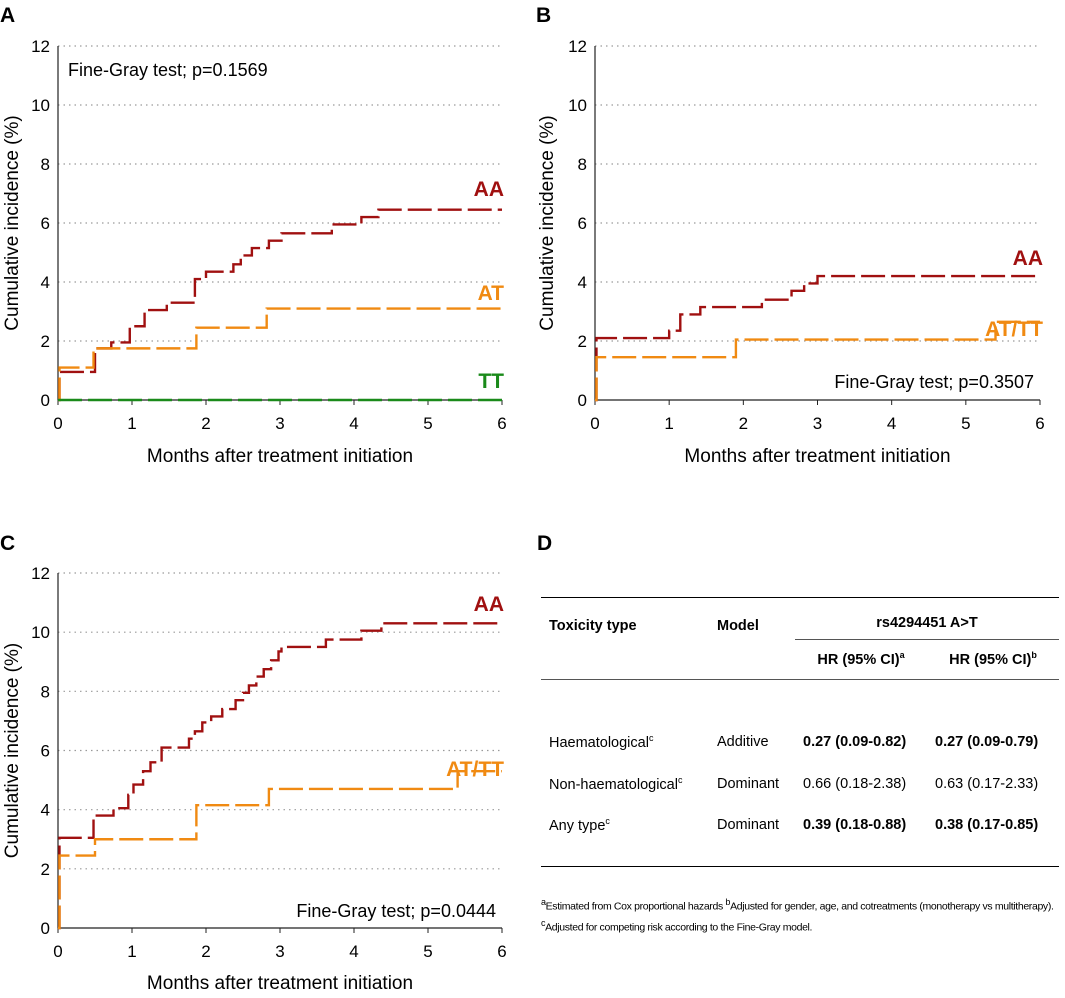  Describe the element at coordinates (743, 741) in the screenshot. I see `row-model: Additive` at that location.